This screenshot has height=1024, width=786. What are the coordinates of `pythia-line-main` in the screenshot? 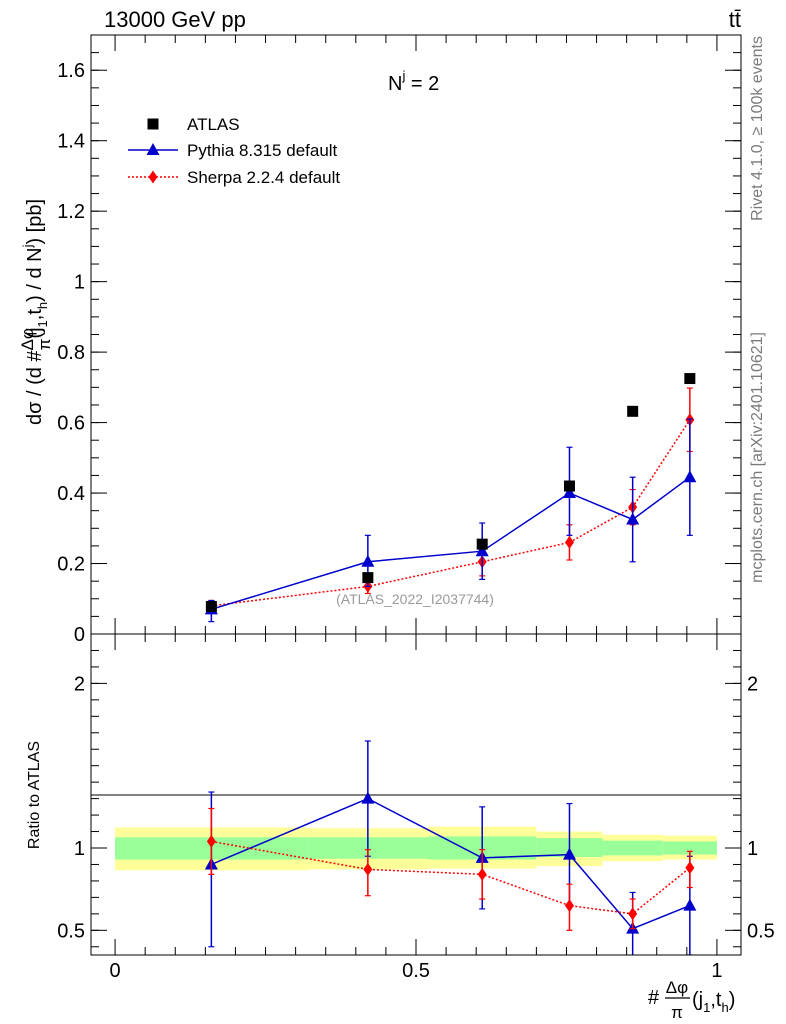 It's located at (451, 543).